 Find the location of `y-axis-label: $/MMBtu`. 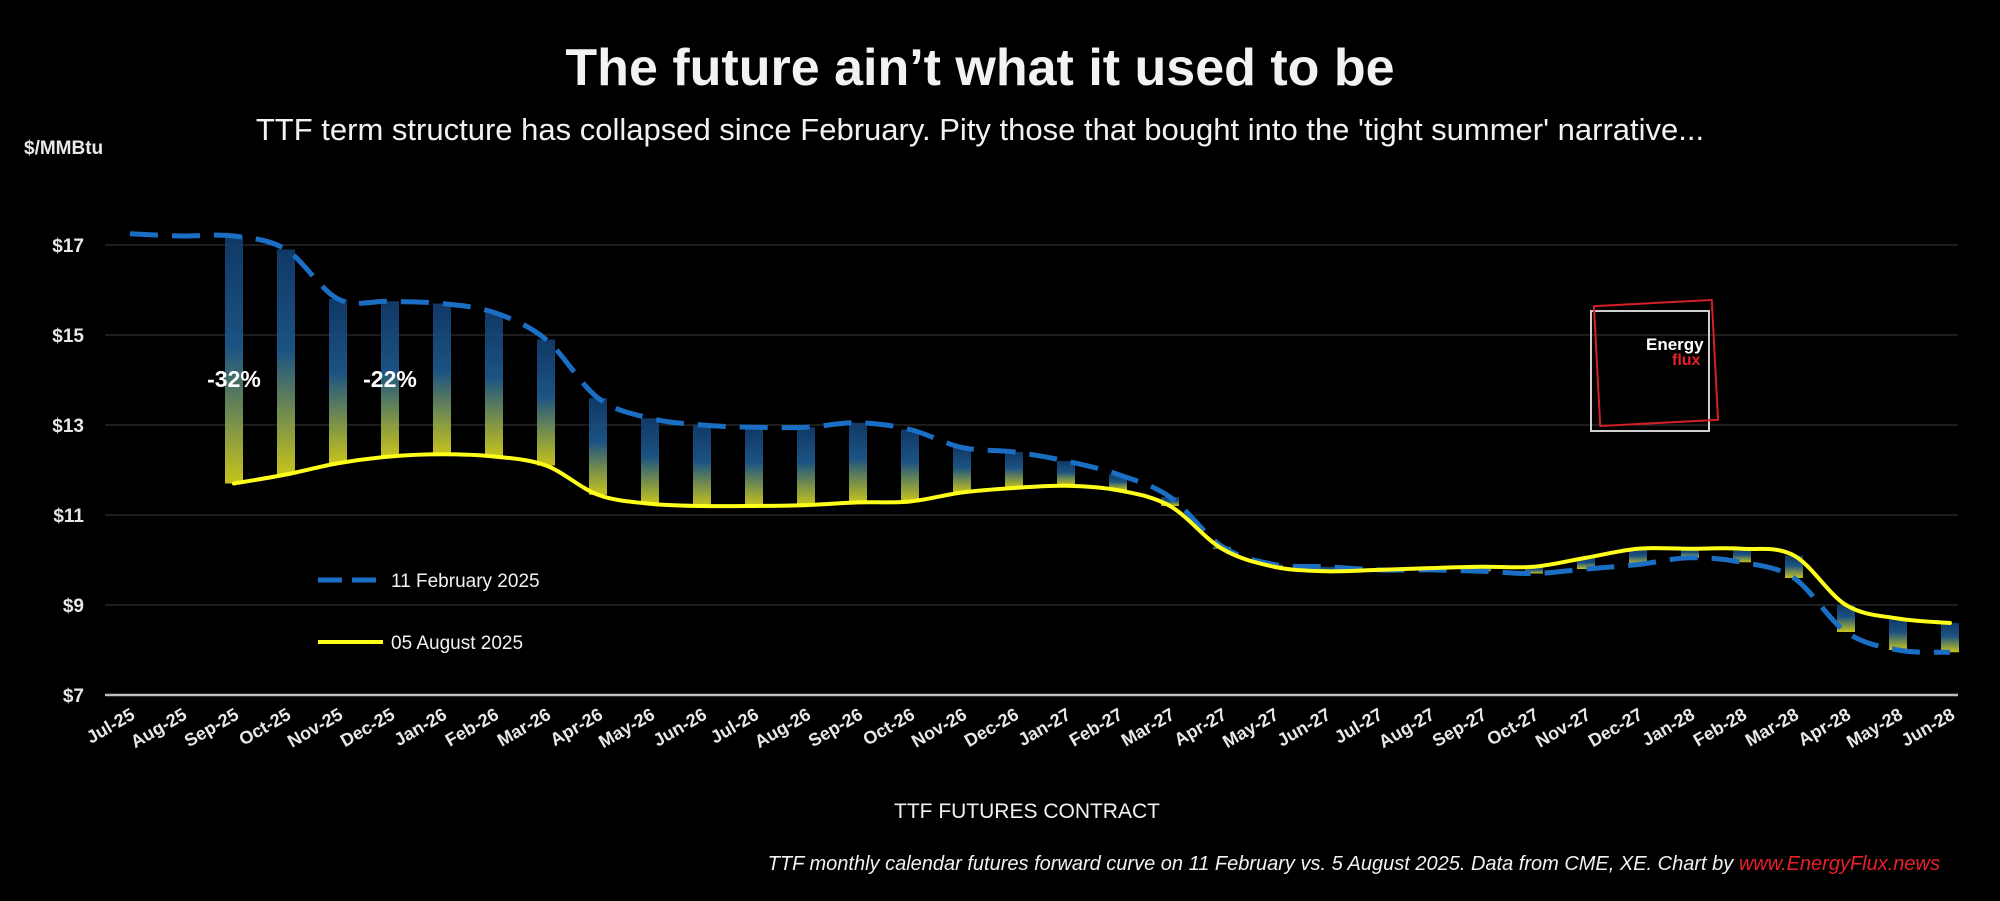

y-axis-label: $/MMBtu is located at coordinates (64, 148).